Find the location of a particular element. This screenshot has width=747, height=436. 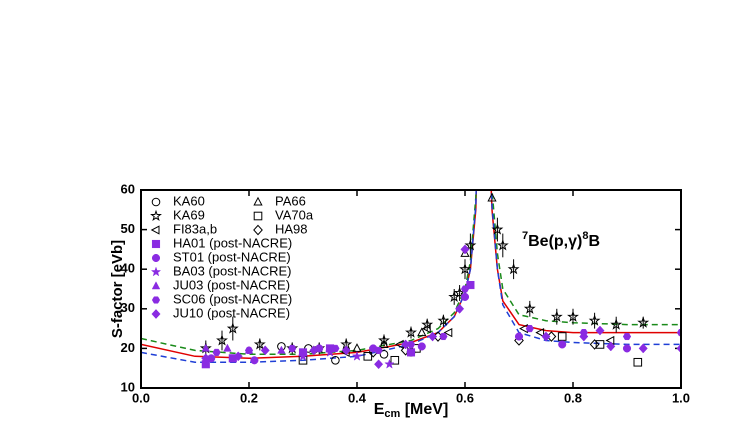

annotation-sup: 7 is located at coordinates (525, 236).